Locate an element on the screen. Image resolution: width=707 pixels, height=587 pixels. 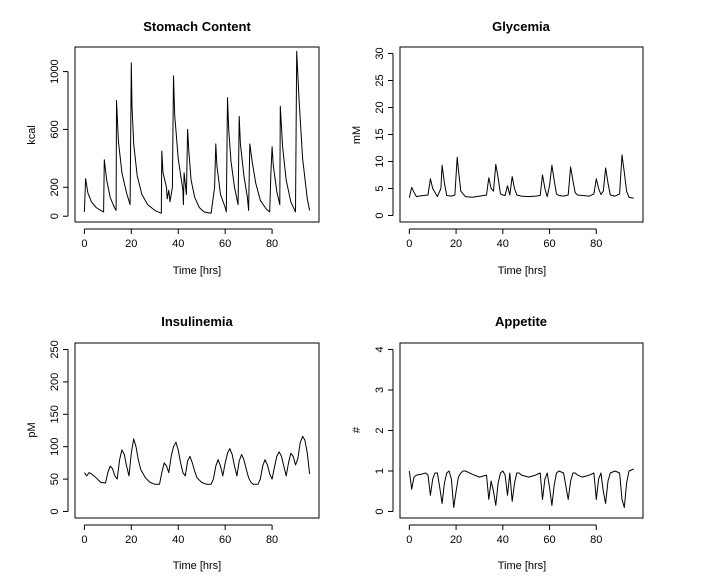
y-axis: 0 1 2 3 4 is located at coordinates (384, 430).